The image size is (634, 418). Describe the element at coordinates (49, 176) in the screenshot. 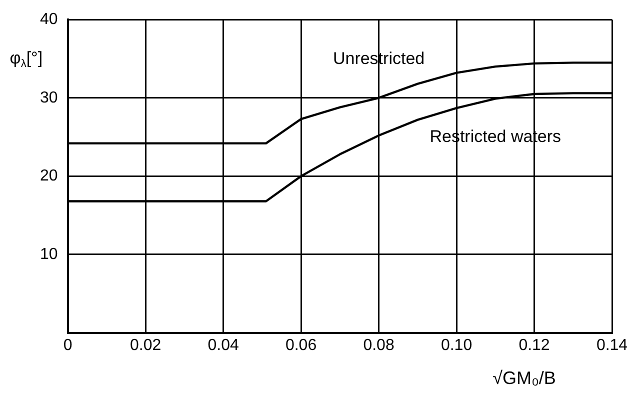

I see `y-tick-label: 20` at that location.